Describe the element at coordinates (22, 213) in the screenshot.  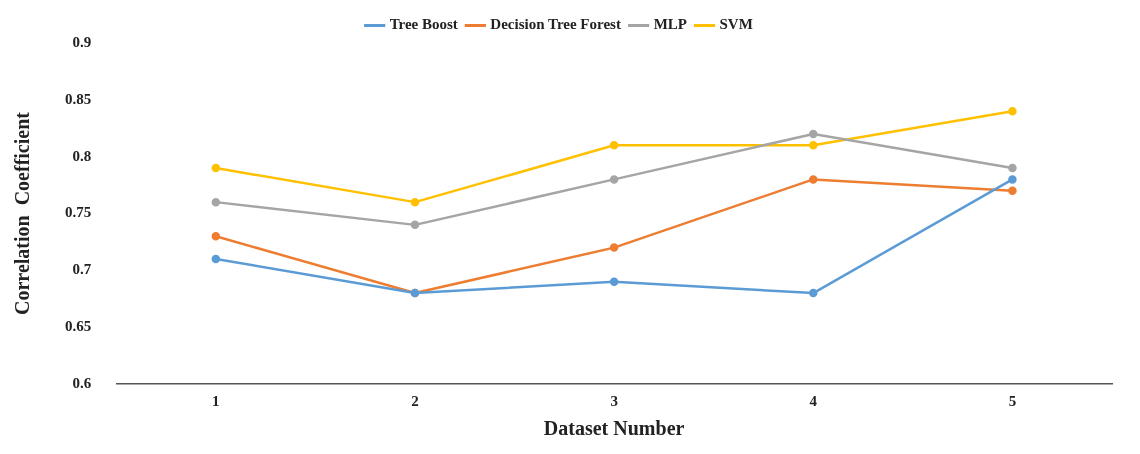
I see `y-axis-title: Correlation Coefficient` at that location.